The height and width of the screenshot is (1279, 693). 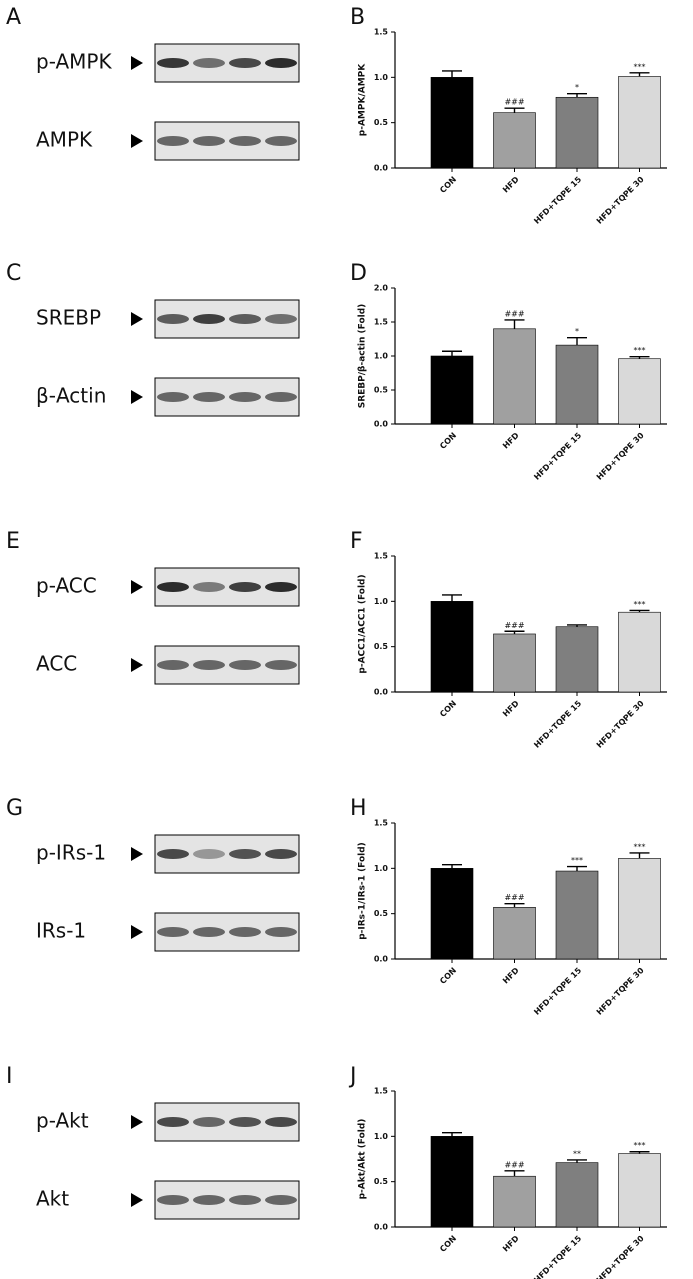 I want to click on panel-letter: H, so click(x=358, y=808).